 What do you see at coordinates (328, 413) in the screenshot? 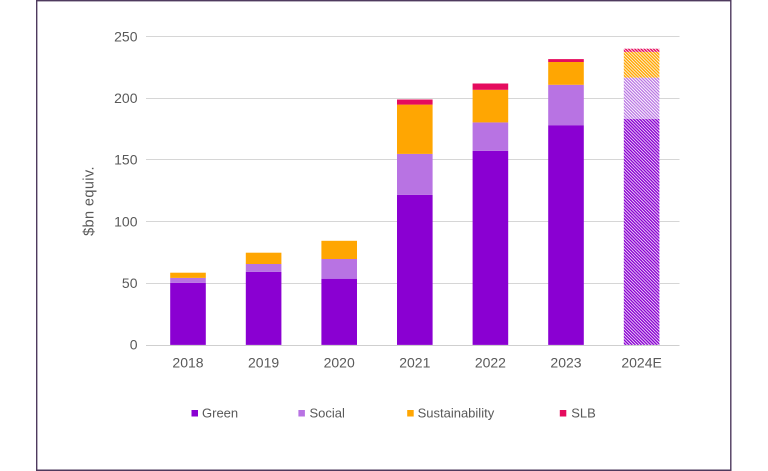
I see `svg-text: Social` at bounding box center [328, 413].